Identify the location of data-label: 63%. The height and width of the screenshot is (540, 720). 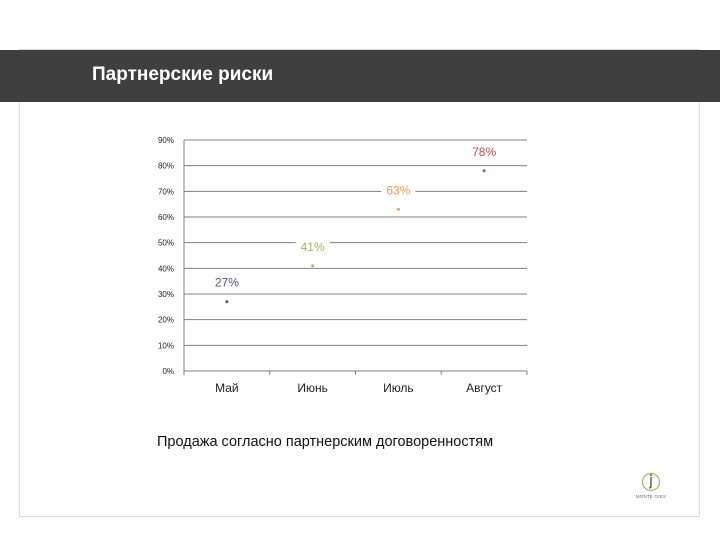
(398, 190).